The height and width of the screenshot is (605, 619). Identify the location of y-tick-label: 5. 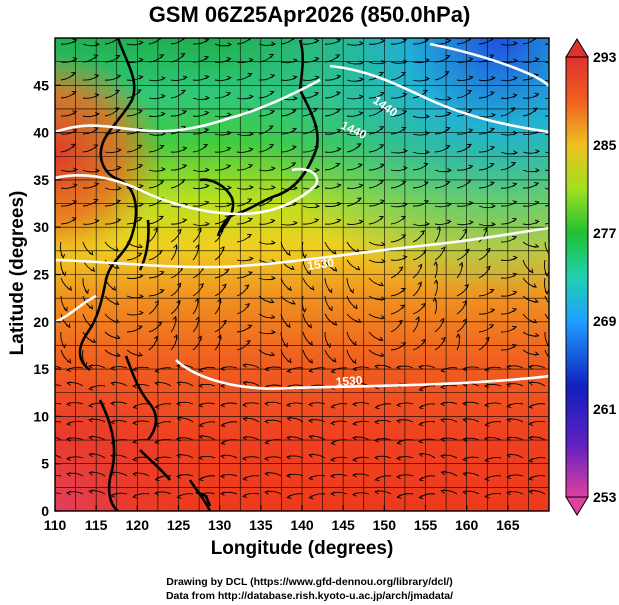
(45, 464).